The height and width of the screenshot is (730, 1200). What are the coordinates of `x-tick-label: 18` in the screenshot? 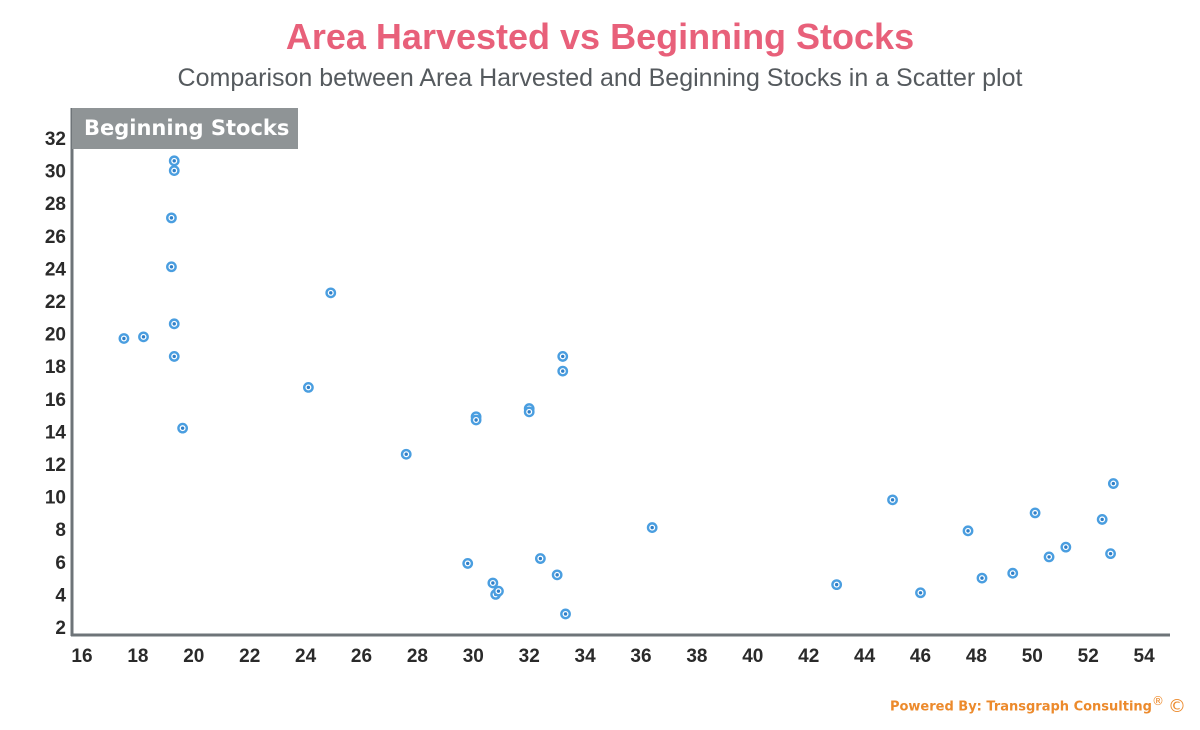 It's located at (137, 656).